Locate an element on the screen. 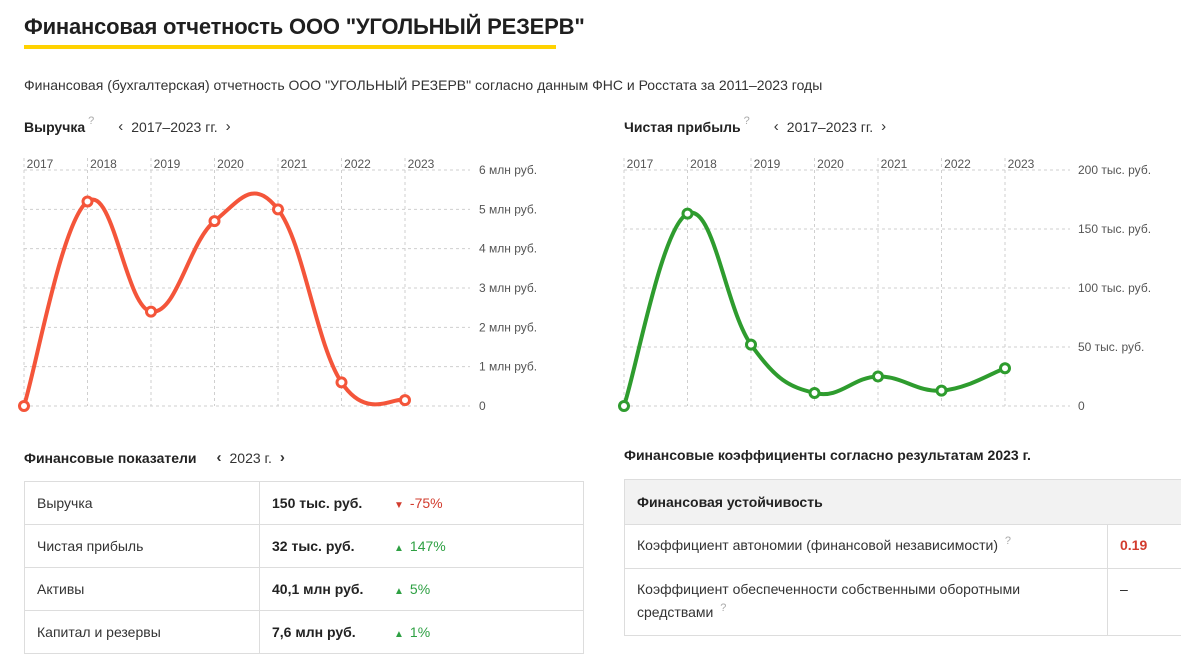  coefficient-value: 0.19 is located at coordinates (1134, 545).